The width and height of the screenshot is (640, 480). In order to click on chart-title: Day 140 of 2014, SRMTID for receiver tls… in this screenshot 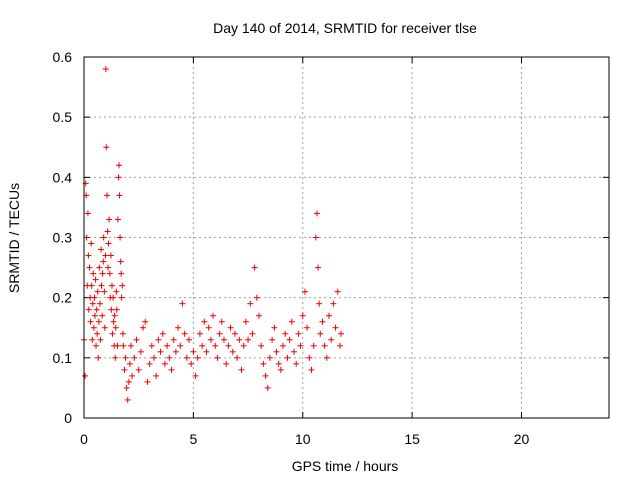, I will do `click(345, 28)`.